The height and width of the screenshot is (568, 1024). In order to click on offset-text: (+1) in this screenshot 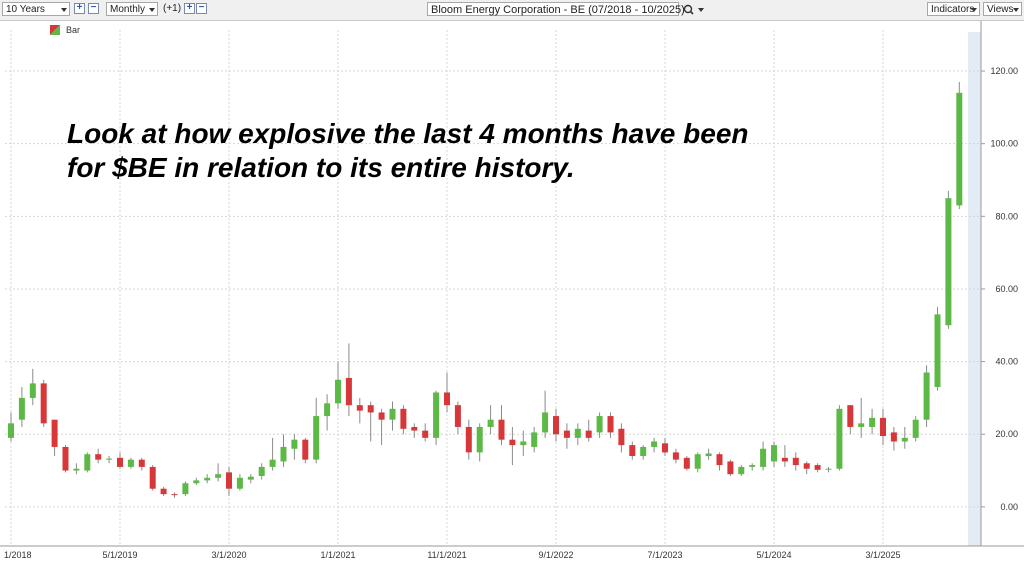, I will do `click(172, 8)`.